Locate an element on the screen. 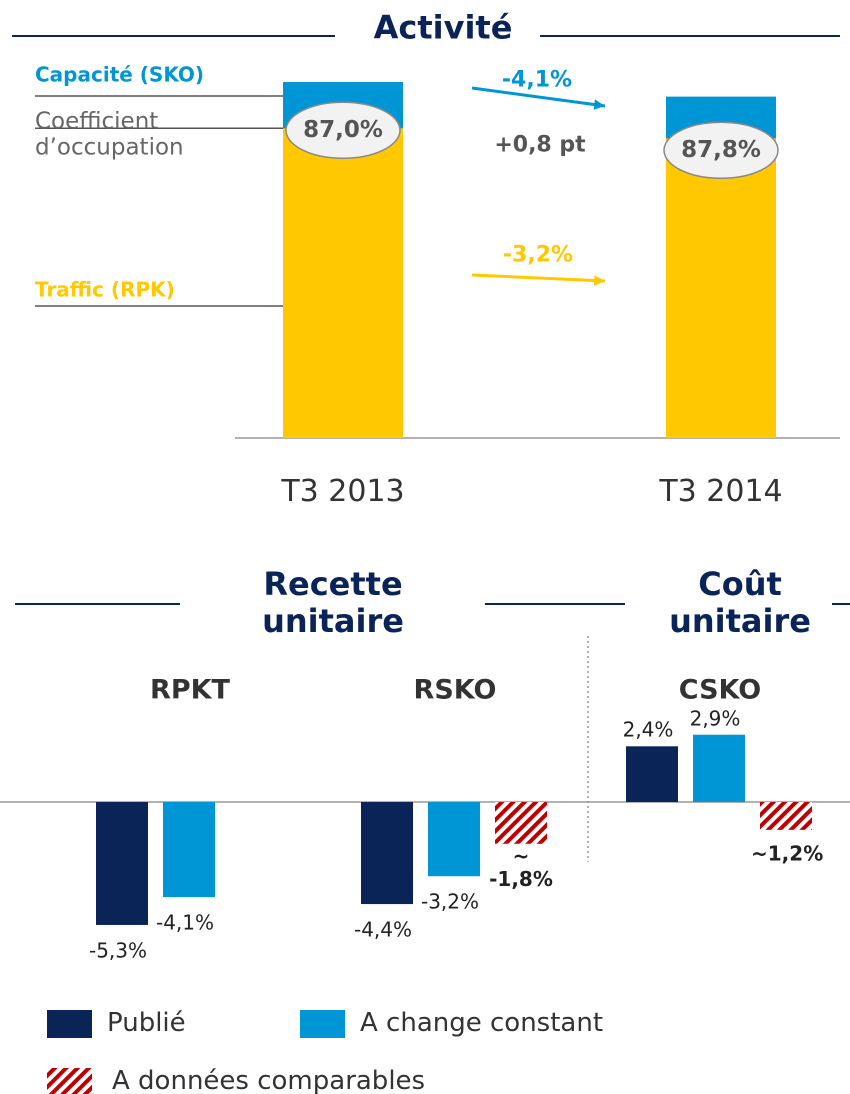  chart-title: Activité is located at coordinates (443, 27).